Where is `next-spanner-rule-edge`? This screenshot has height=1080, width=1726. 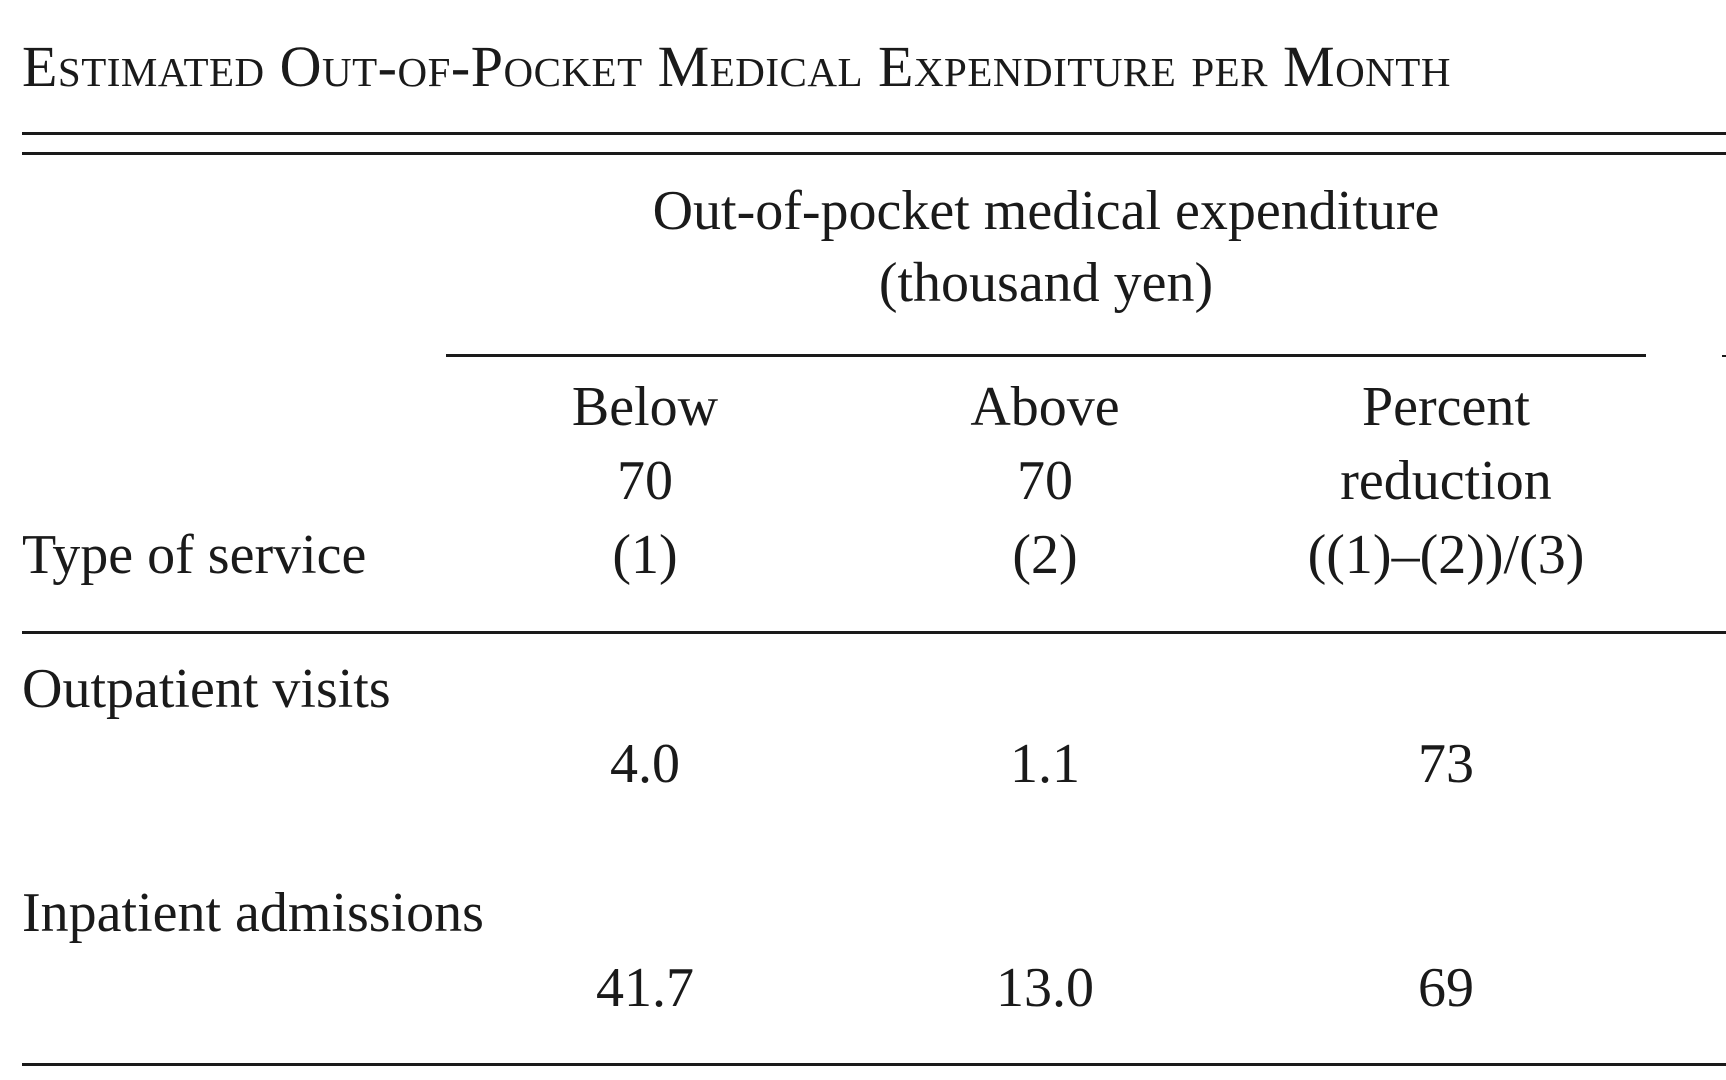
next-spanner-rule-edge is located at coordinates (1724, 356).